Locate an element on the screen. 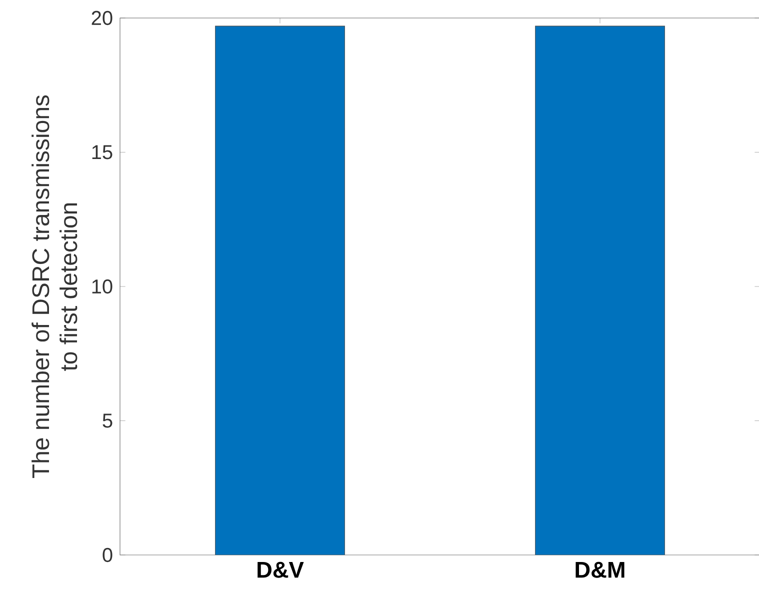 Image resolution: width=759 pixels, height=593 pixels. x-tick-label: D&M is located at coordinates (600, 570).